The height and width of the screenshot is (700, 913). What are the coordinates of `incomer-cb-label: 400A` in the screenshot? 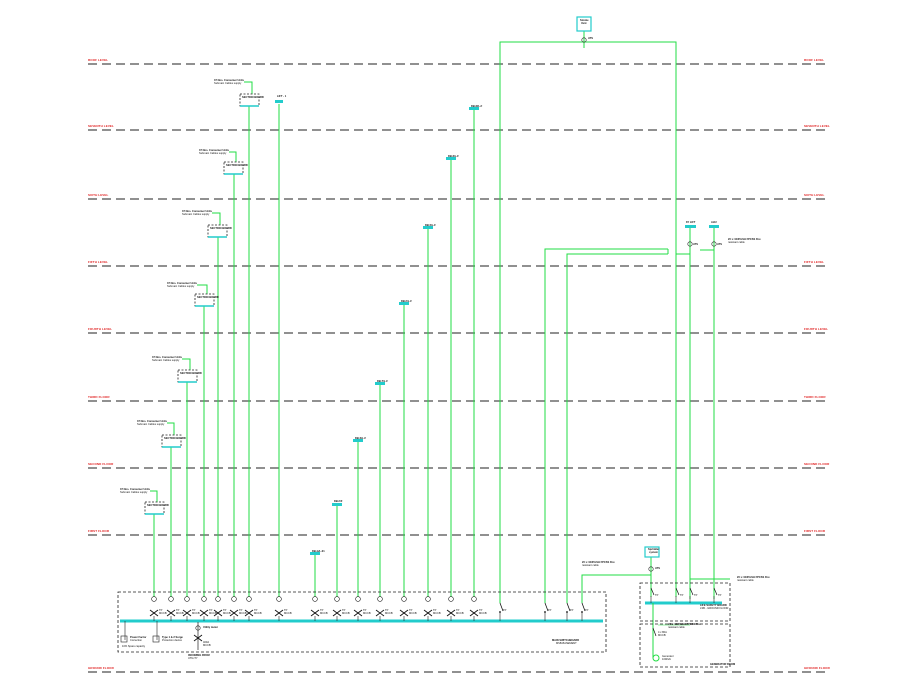 It's located at (206, 642).